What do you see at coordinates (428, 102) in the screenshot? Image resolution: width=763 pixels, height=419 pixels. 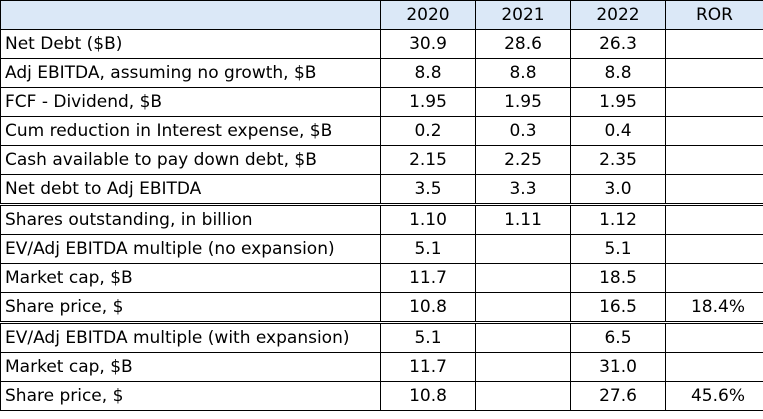 I see `cell-2020: 1.95` at bounding box center [428, 102].